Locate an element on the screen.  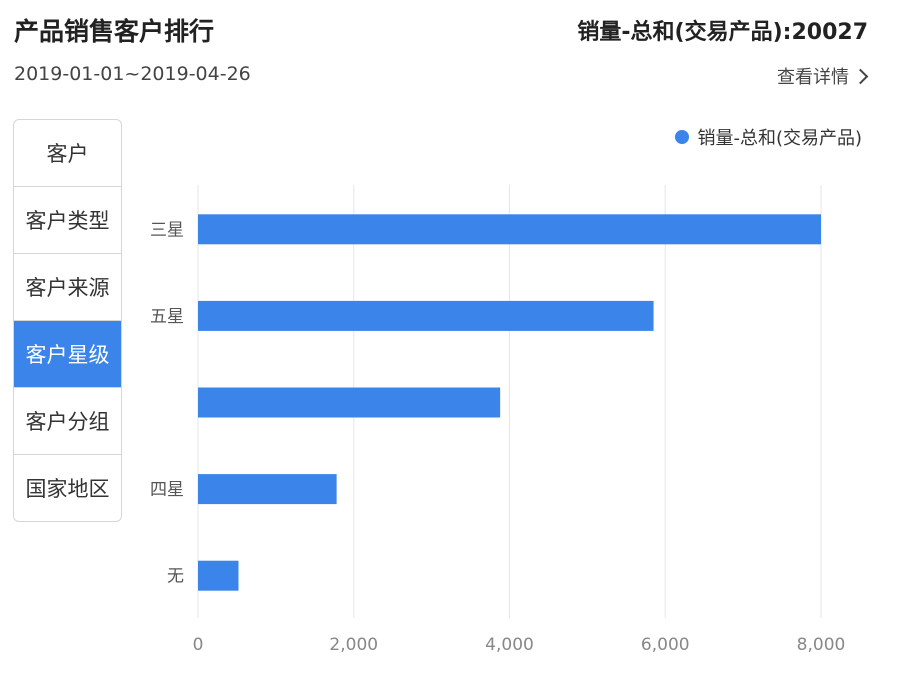
tab-country-region: 国家地区 is located at coordinates (67, 489).